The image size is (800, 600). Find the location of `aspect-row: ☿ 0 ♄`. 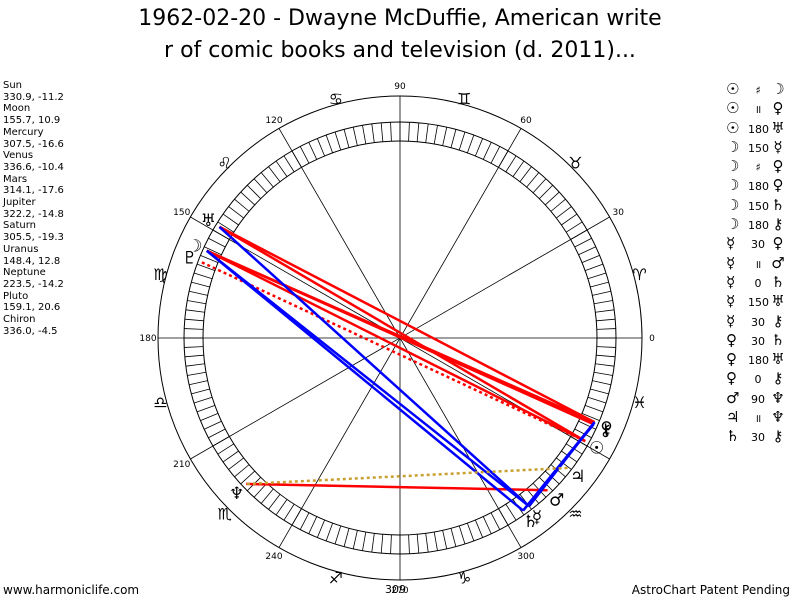

aspect-row: ☿ 0 ♄ is located at coordinates (757, 282).